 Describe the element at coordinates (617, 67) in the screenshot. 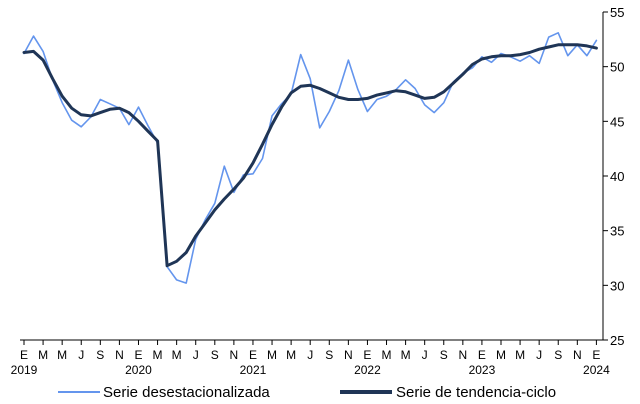

I see `y-tick-label: 50` at that location.